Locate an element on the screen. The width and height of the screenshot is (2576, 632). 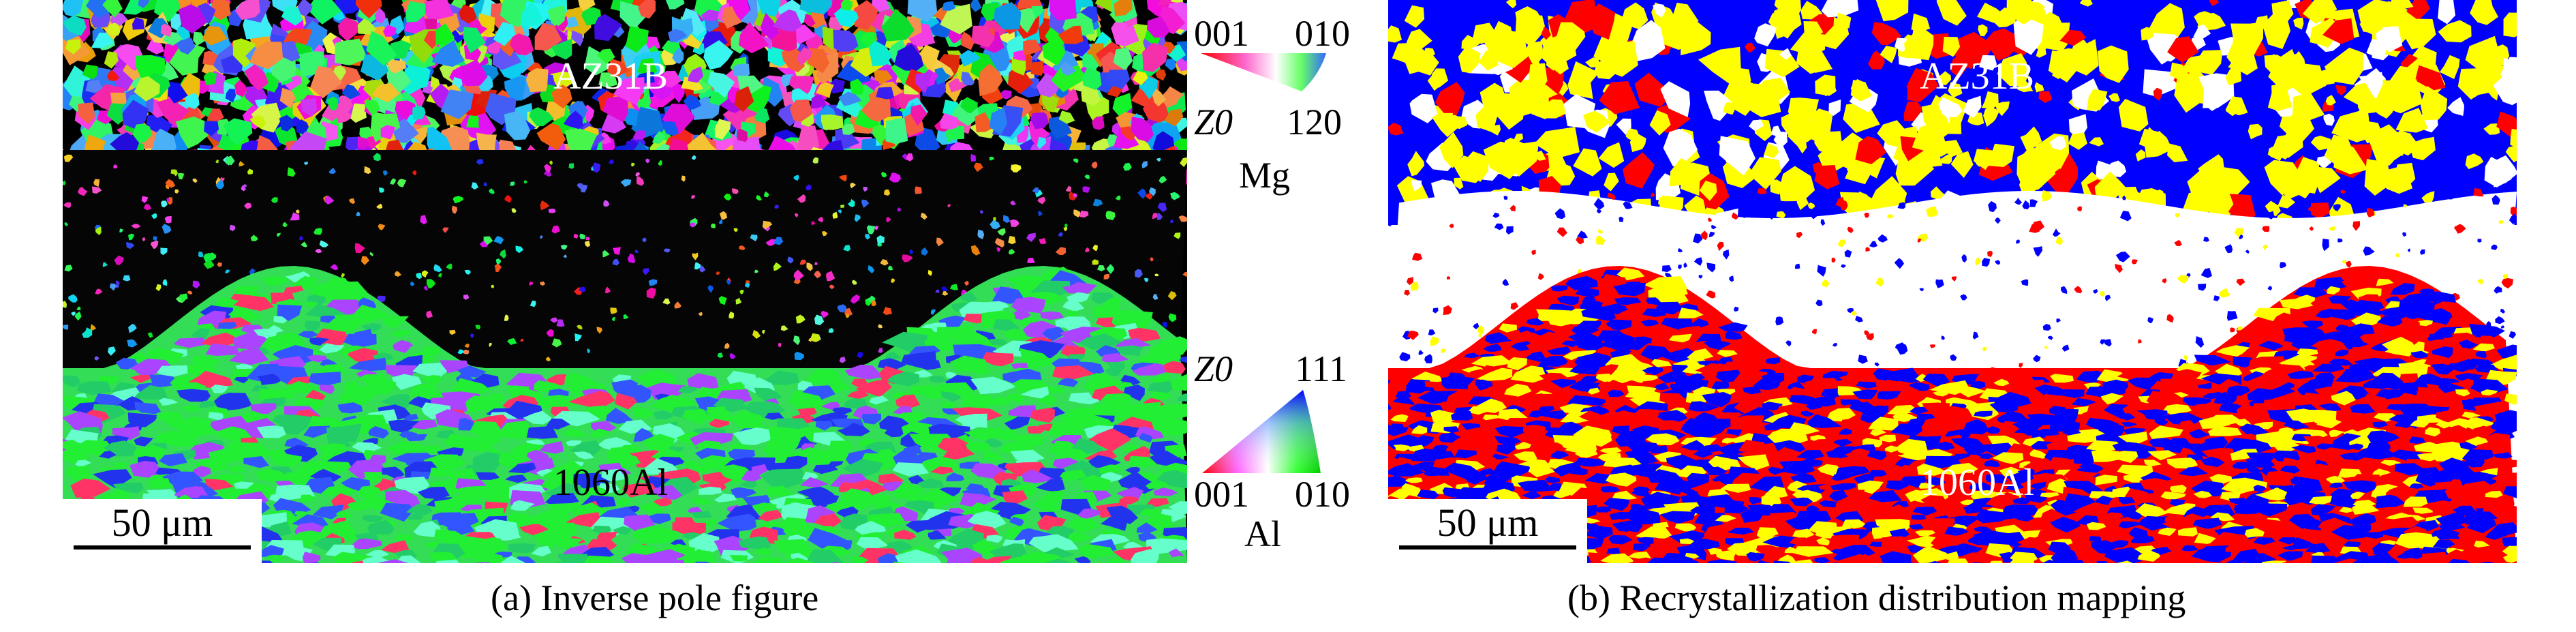
caption-a: (a) Inverse pole figure is located at coordinates (655, 597).